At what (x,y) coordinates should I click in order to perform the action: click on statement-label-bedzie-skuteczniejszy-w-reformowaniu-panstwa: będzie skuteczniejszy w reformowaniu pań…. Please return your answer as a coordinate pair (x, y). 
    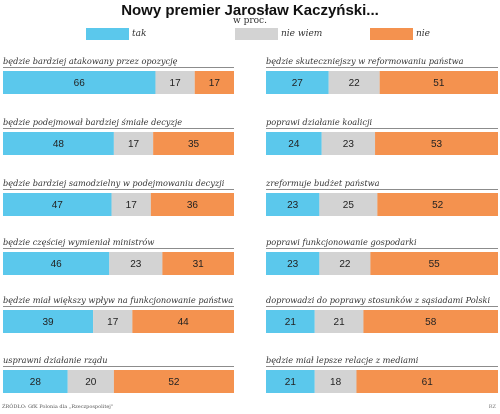
    Looking at the image, I should click on (365, 61).